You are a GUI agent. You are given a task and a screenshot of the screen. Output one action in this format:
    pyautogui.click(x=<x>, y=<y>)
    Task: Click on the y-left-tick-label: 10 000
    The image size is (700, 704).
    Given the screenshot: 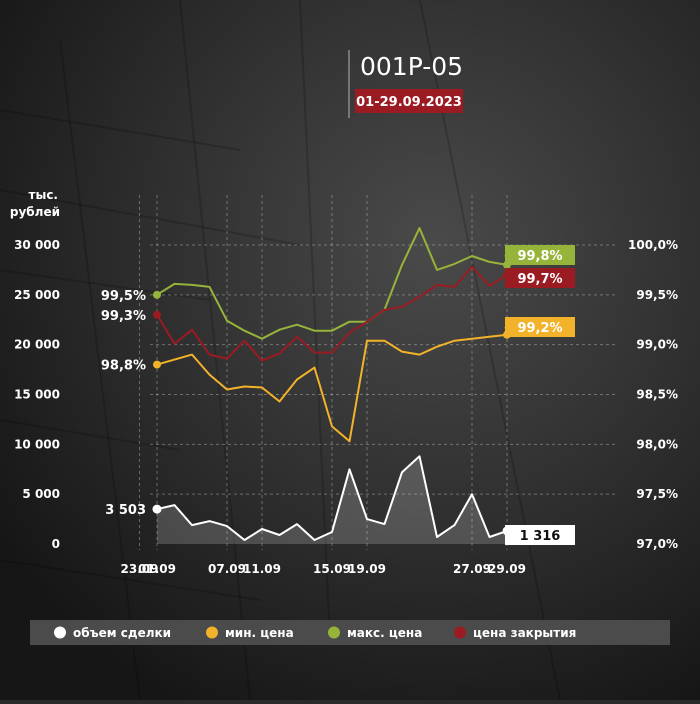 What is the action you would take?
    pyautogui.click(x=37, y=444)
    